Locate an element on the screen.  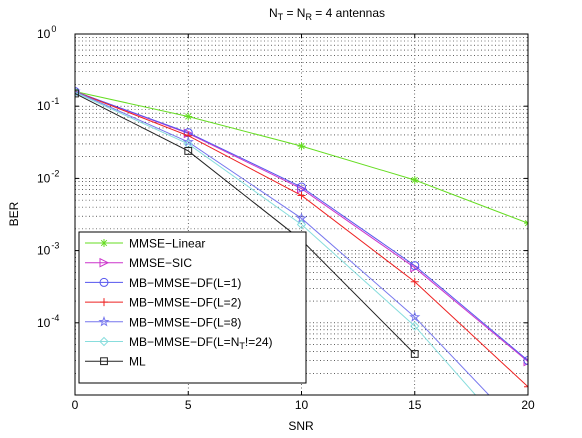
x-tick-label: 0 is located at coordinates (75, 405).